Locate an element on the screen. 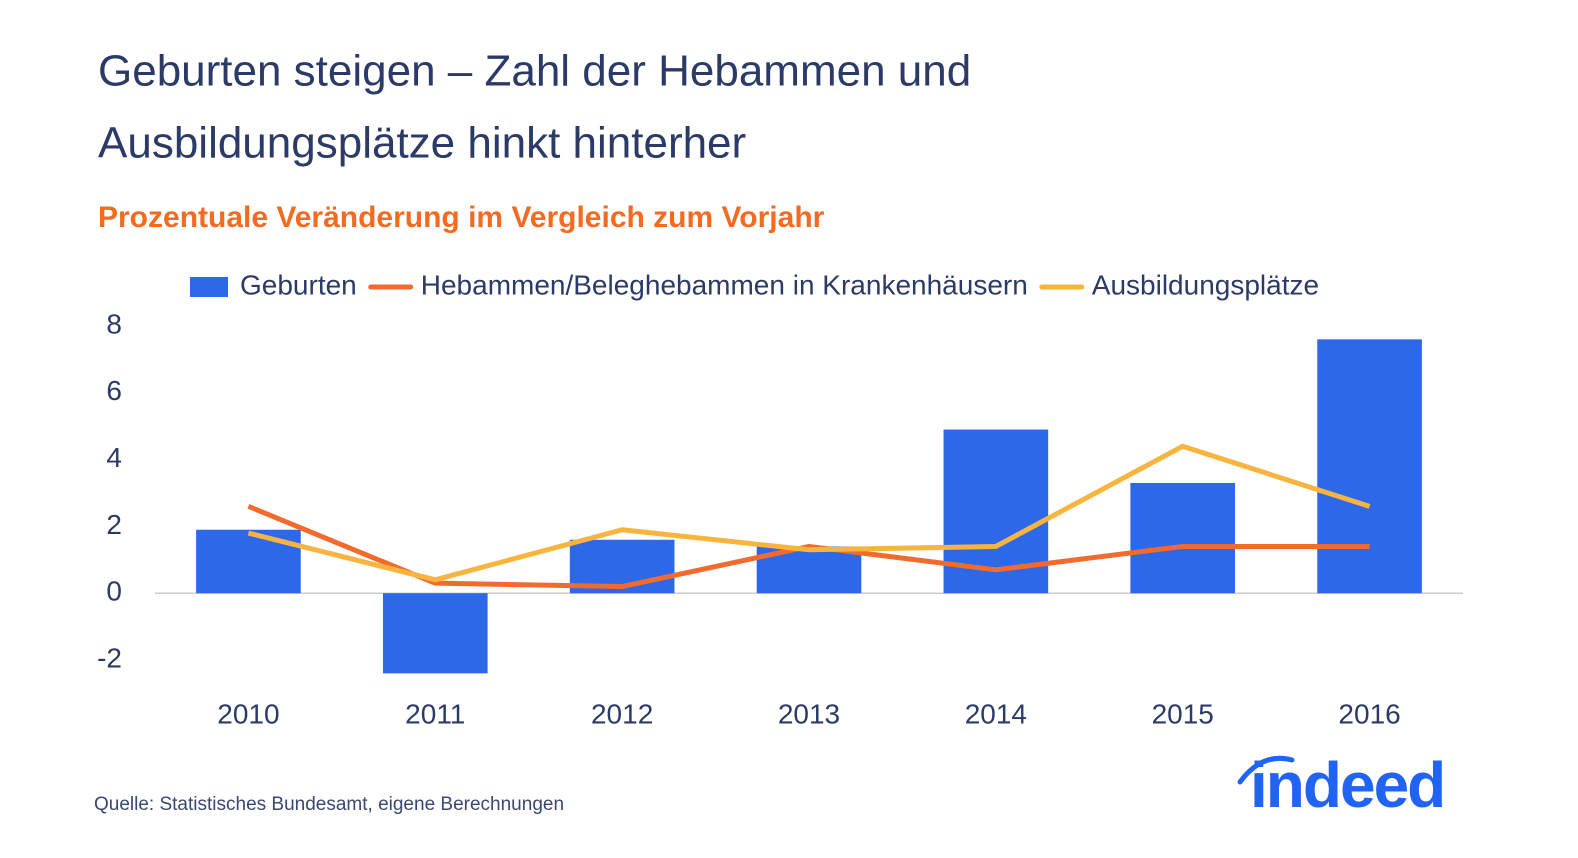  legend-label: Ausbildungsplätze is located at coordinates (1205, 284).